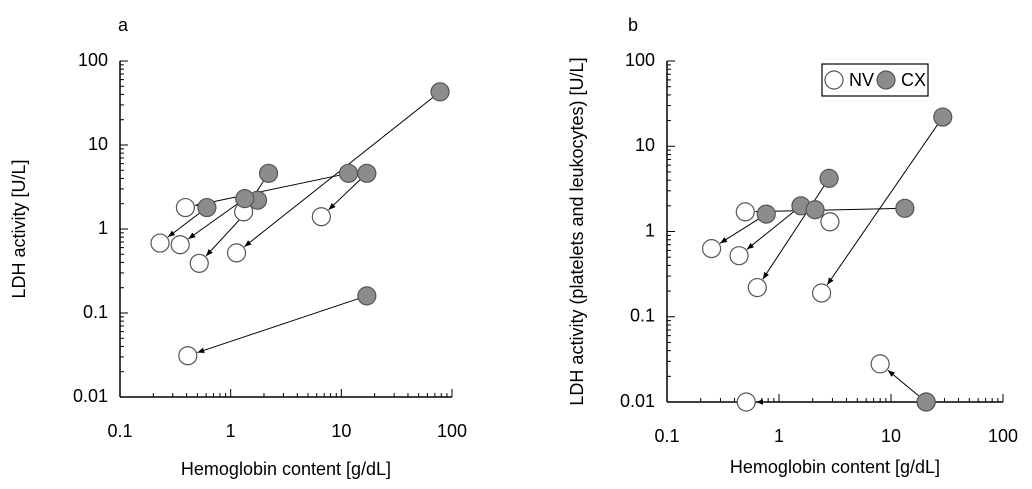 The width and height of the screenshot is (1032, 489). I want to click on y-axis-label: LDH activity [U/L], so click(19, 228).